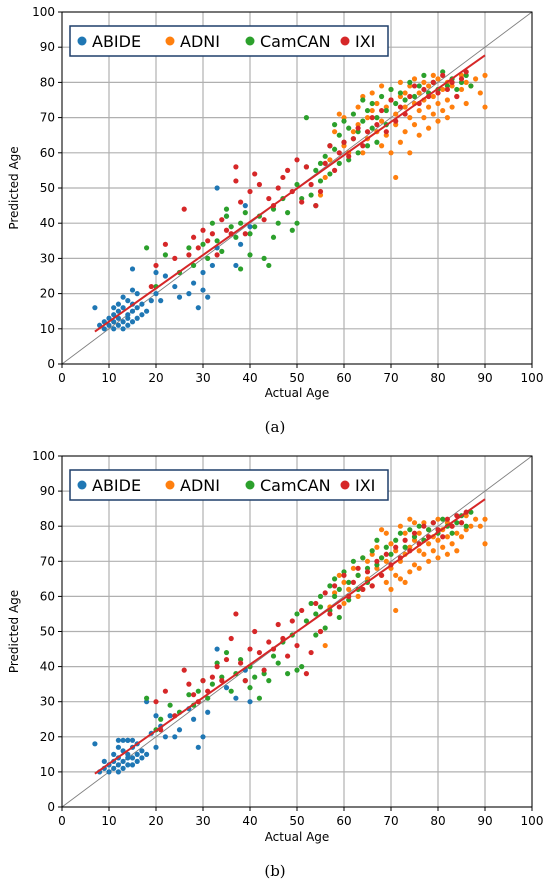  I want to click on y-tick-label: 90, so click(47, 491).